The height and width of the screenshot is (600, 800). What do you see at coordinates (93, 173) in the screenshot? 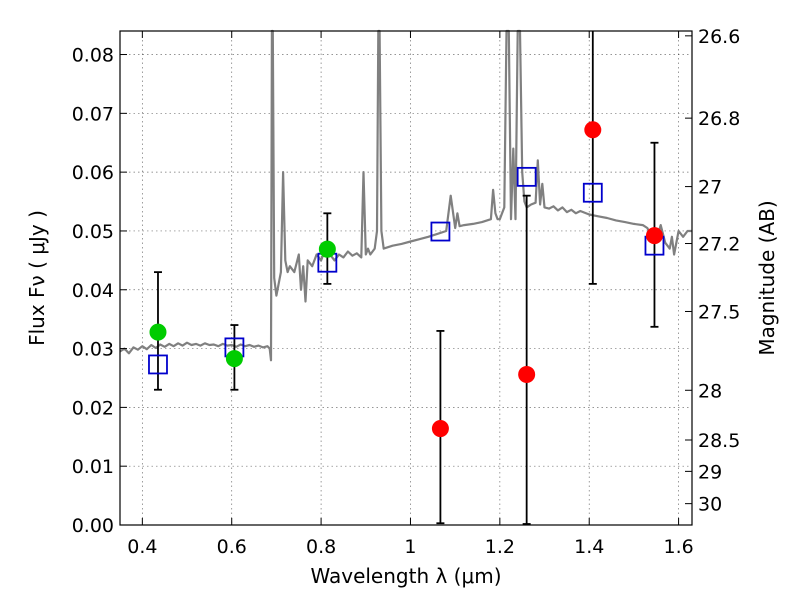
I see `y-tick-label: 0.06` at bounding box center [93, 173].